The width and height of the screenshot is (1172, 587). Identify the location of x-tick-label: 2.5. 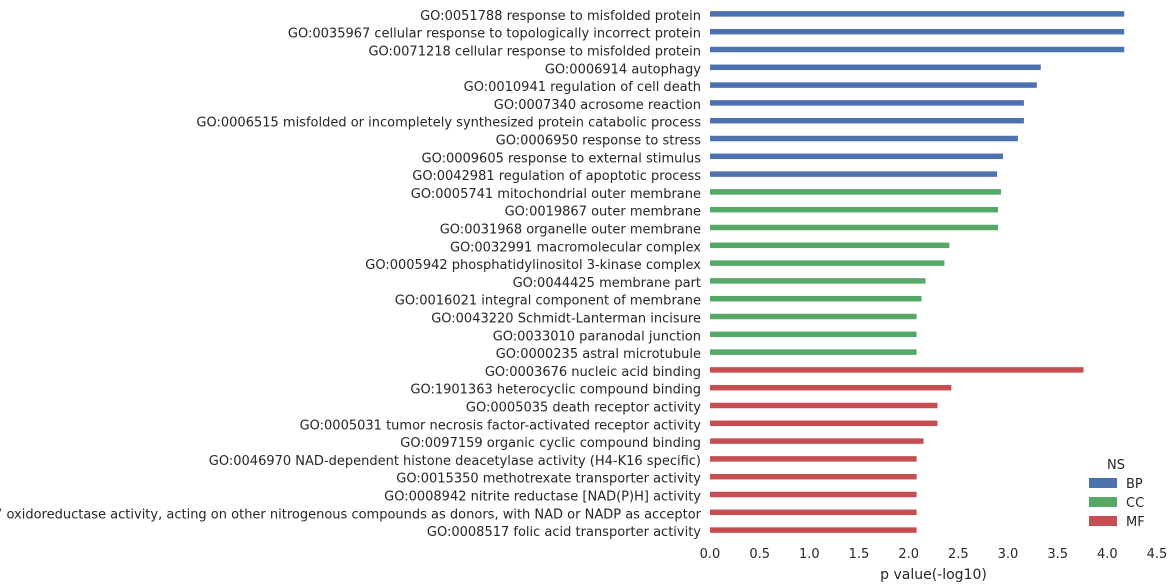
(958, 554).